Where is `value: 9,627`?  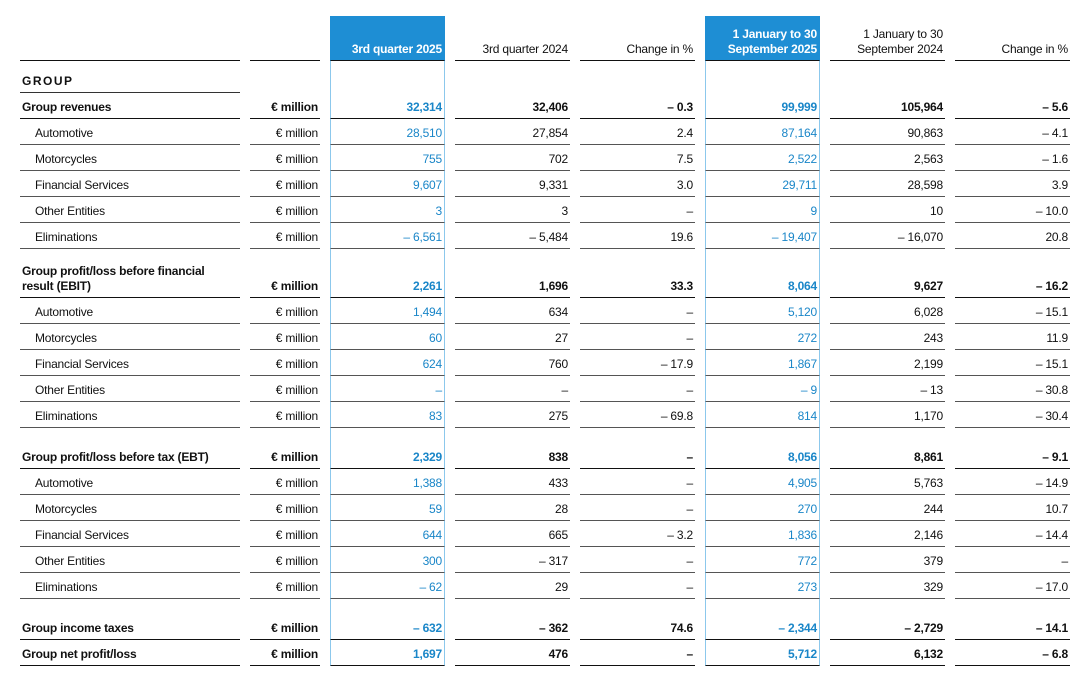 value: 9,627 is located at coordinates (887, 281).